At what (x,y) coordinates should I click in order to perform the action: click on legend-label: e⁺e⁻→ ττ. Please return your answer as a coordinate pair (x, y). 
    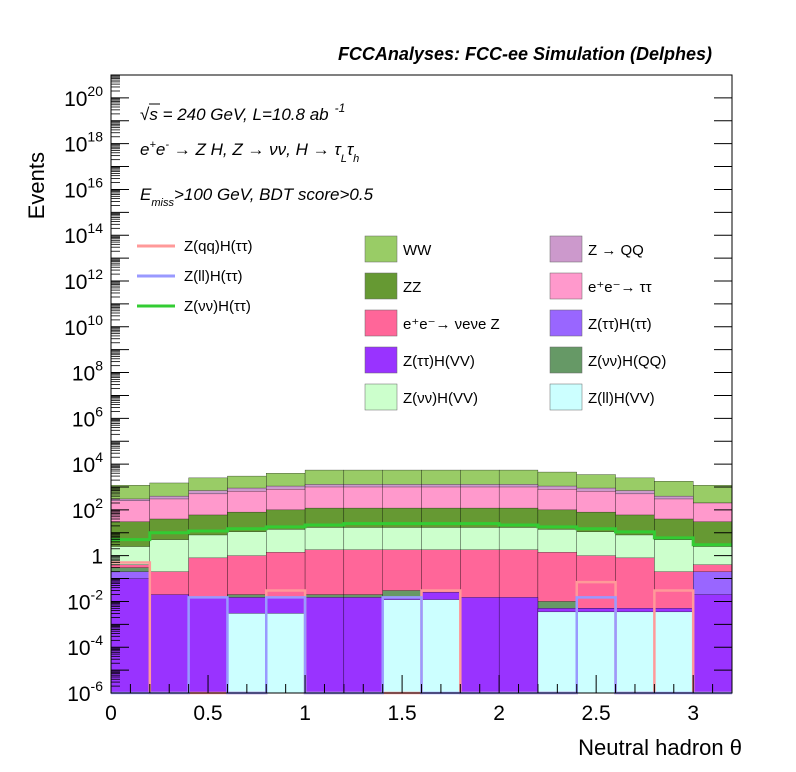
    Looking at the image, I should click on (620, 287).